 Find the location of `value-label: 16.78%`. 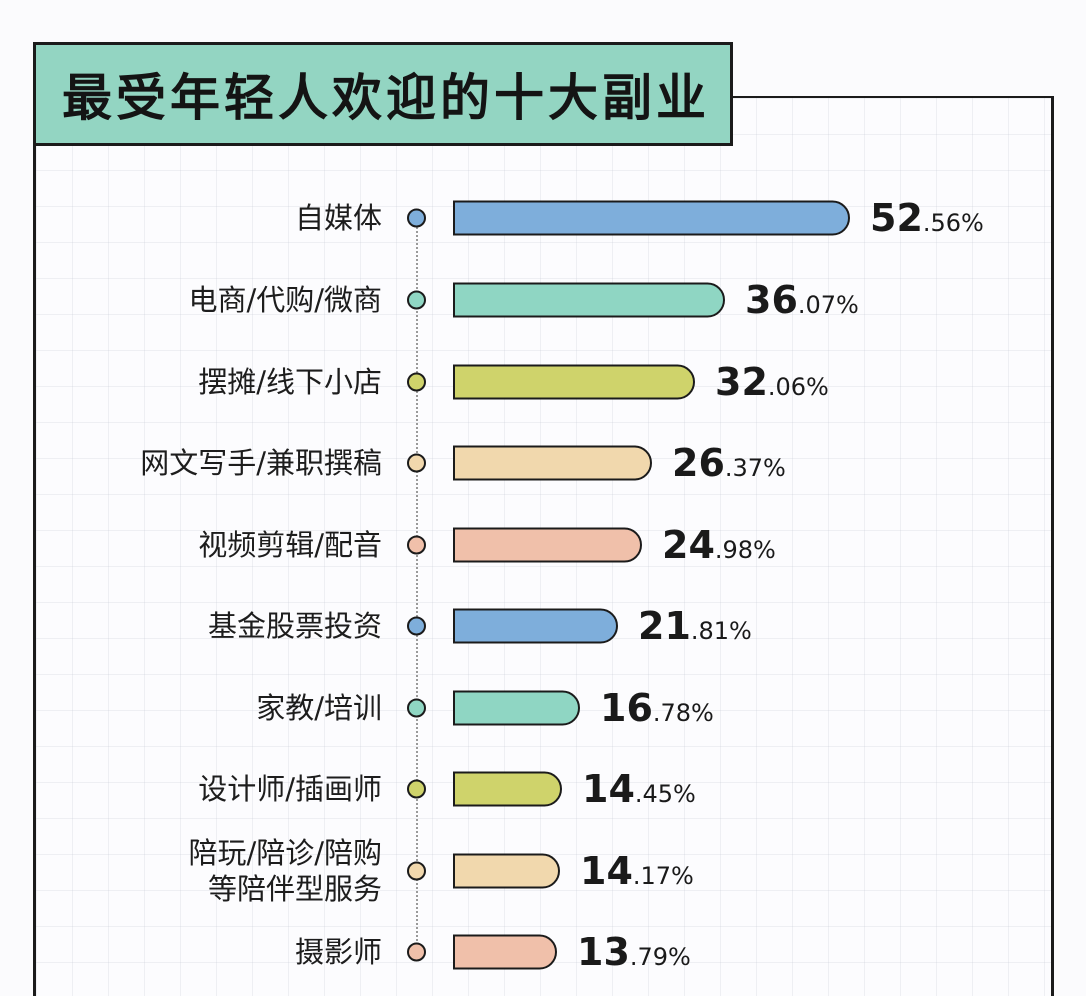

value-label: 16.78% is located at coordinates (657, 708).